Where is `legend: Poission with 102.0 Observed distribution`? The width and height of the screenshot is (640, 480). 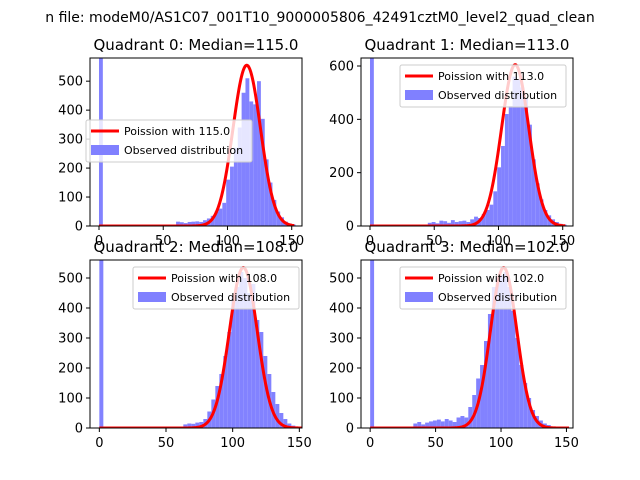 legend: Poission with 102.0 Observed distribution is located at coordinates (483, 288).